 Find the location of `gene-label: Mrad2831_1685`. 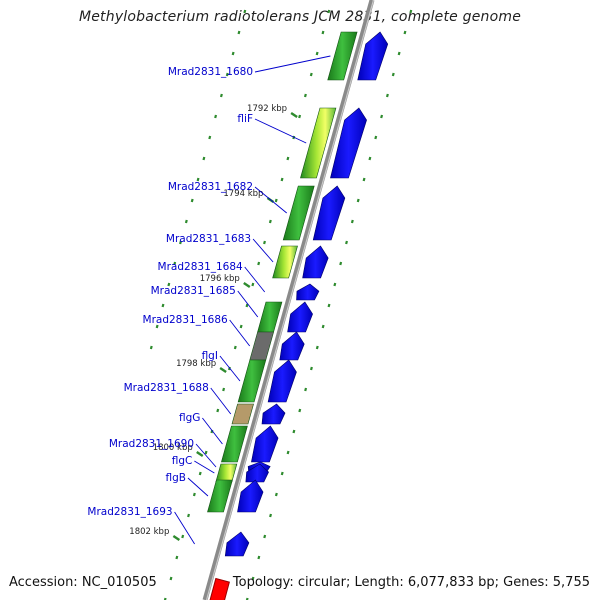

gene-label: Mrad2831_1685 is located at coordinates (193, 291).